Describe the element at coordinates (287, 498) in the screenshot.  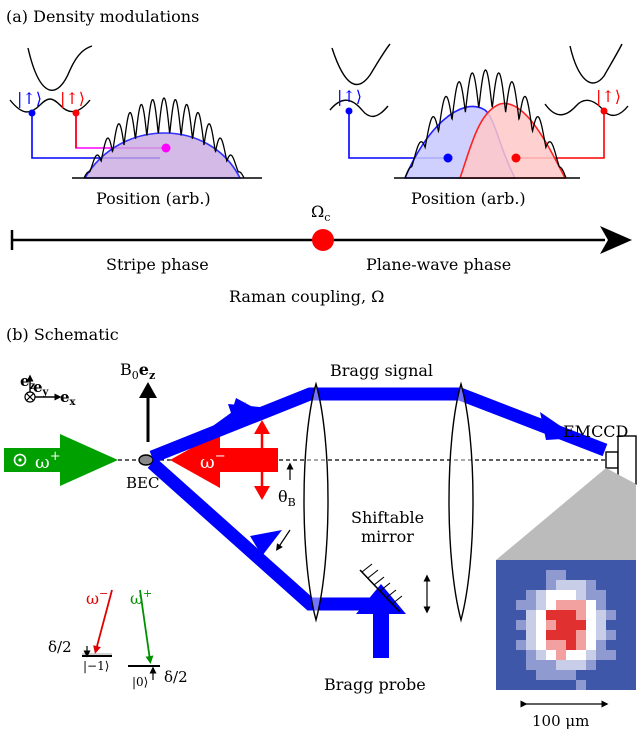
I see `theta-label: θB` at that location.